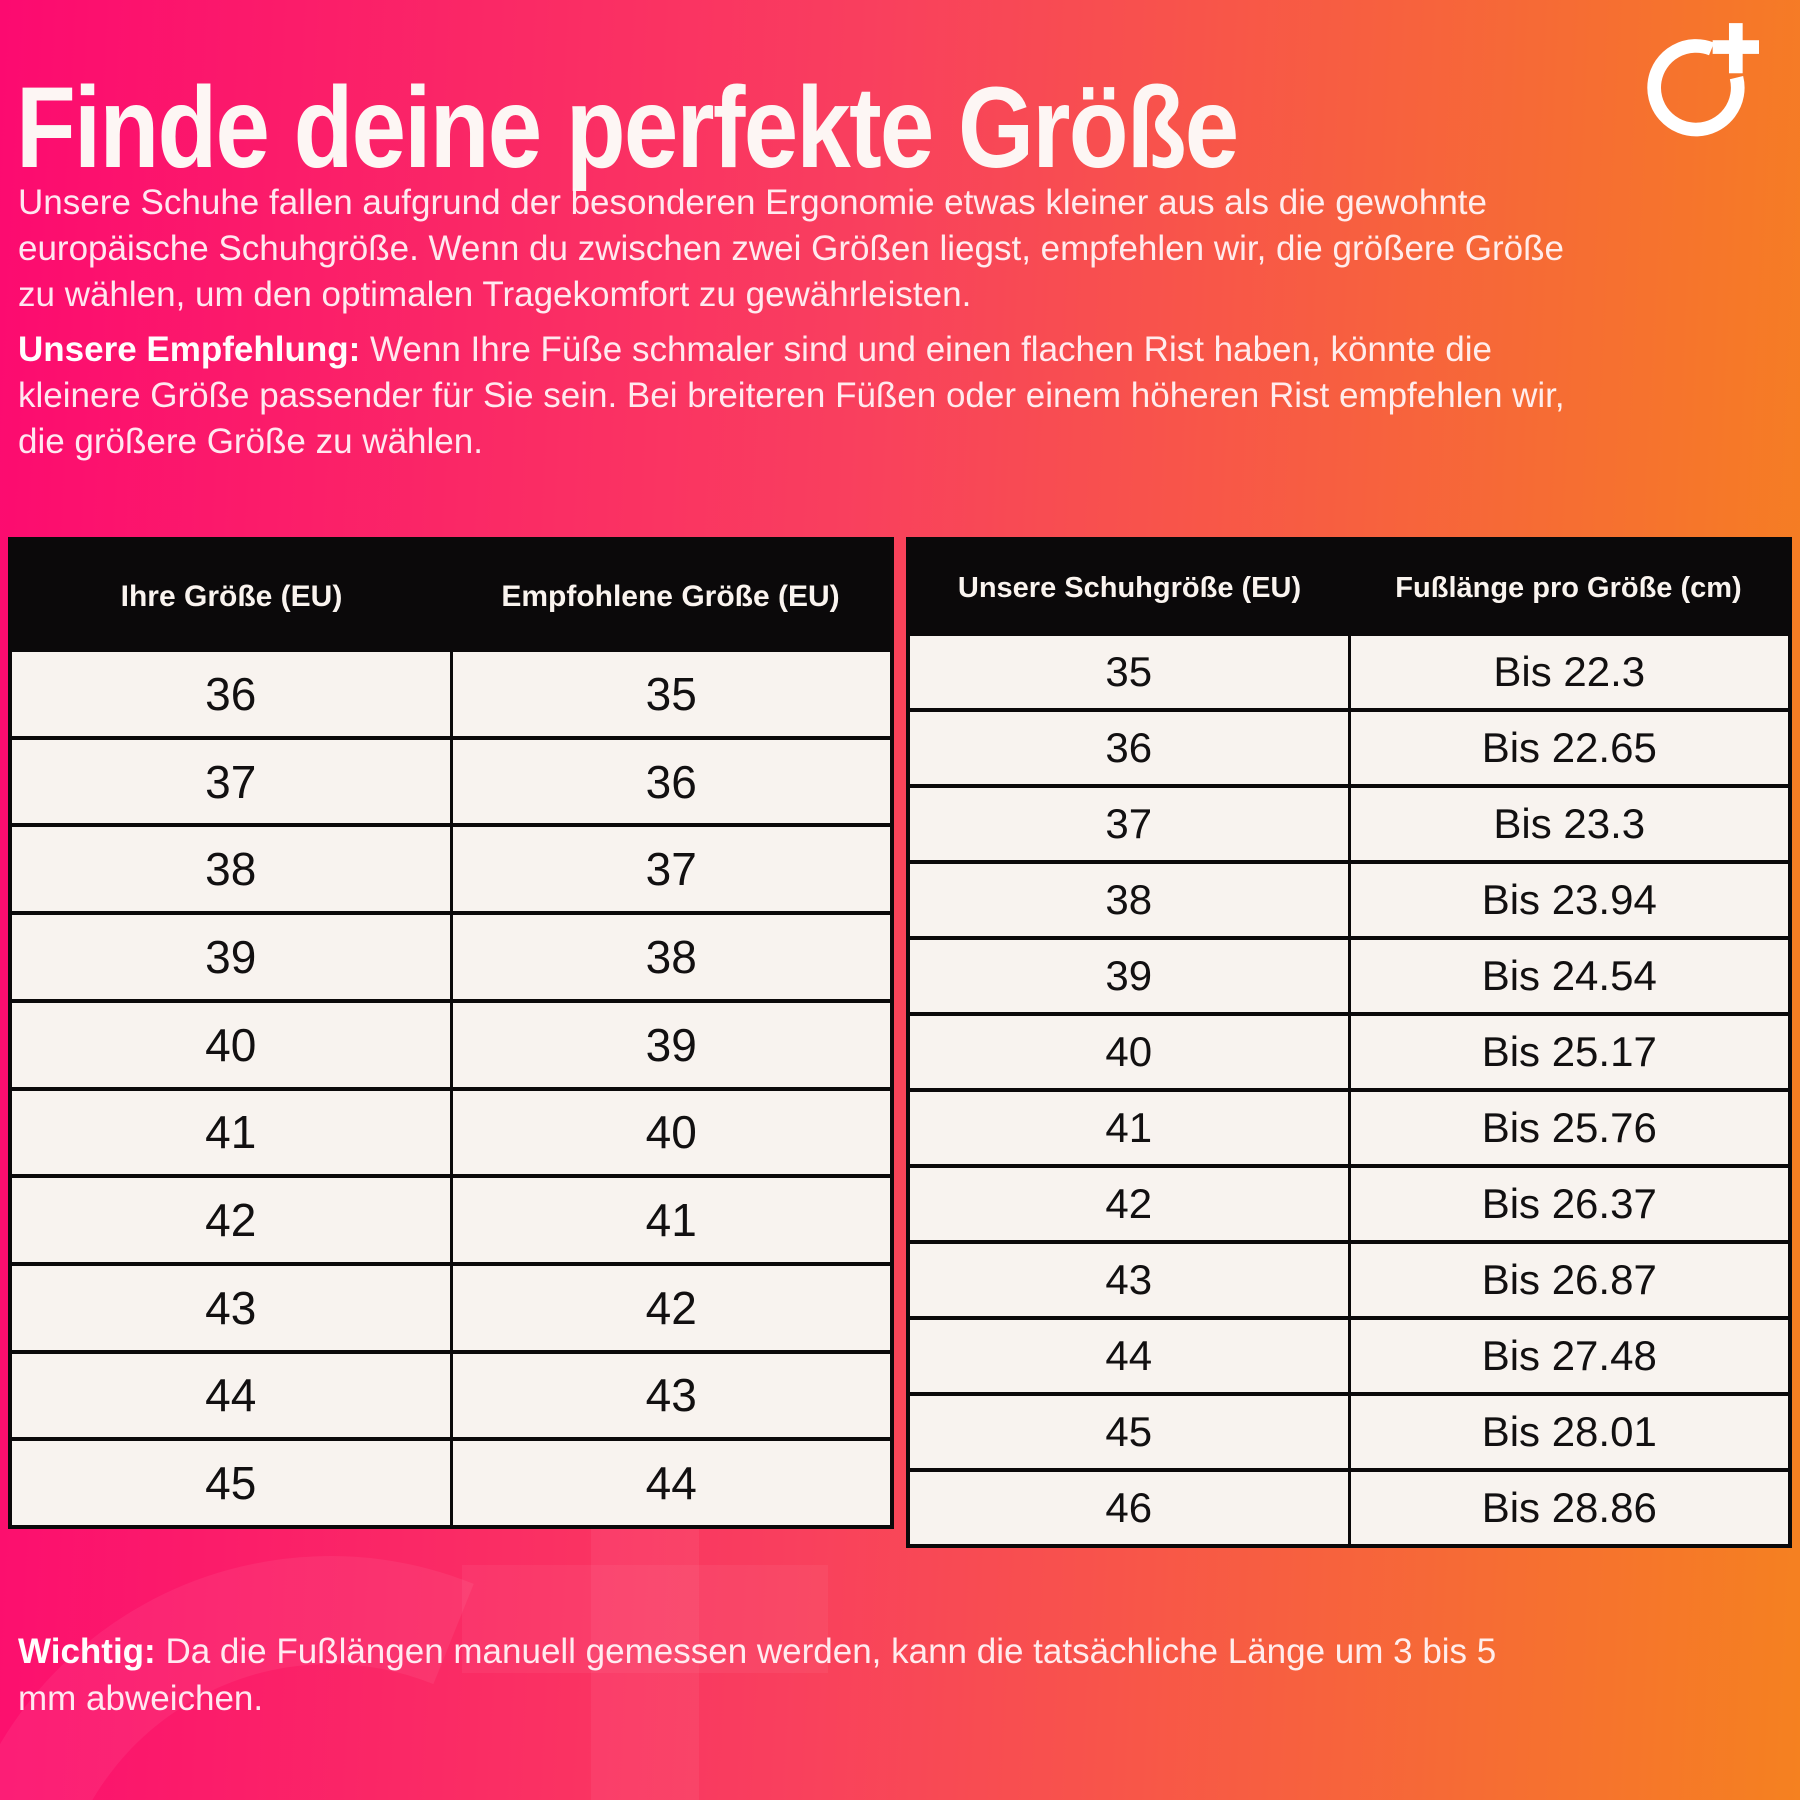  Describe the element at coordinates (1568, 672) in the screenshot. I see `table-cell: Bis 22.3` at that location.